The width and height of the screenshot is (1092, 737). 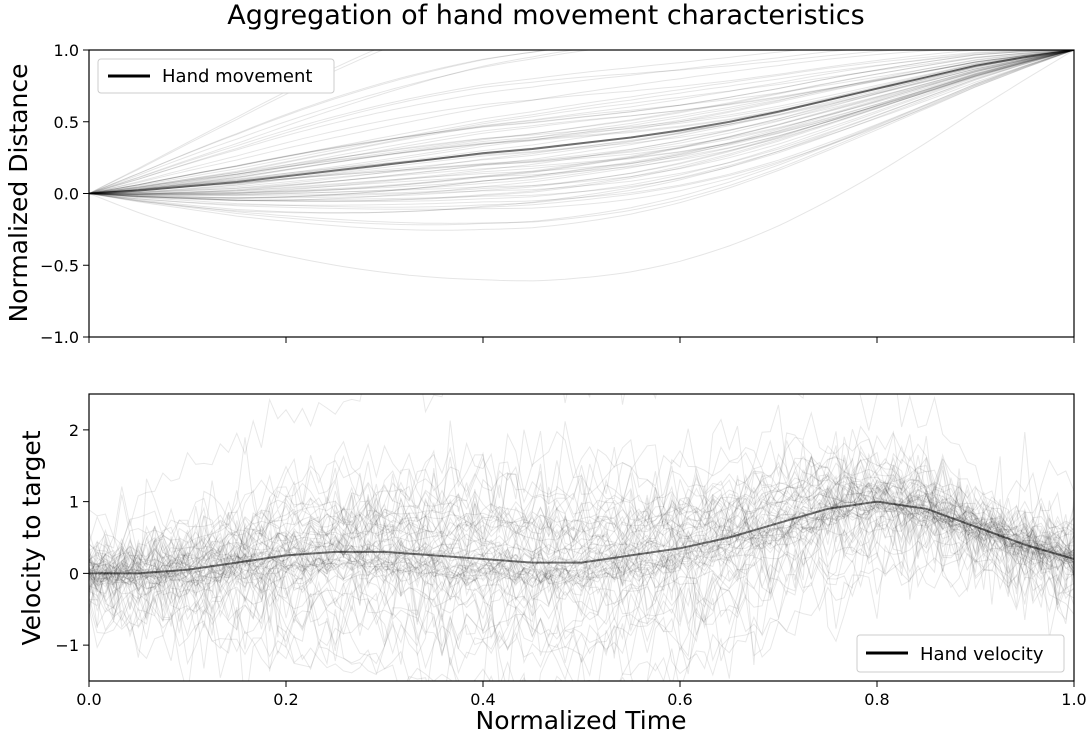 I want to click on y-tick-label: −1.0, so click(x=59, y=337).